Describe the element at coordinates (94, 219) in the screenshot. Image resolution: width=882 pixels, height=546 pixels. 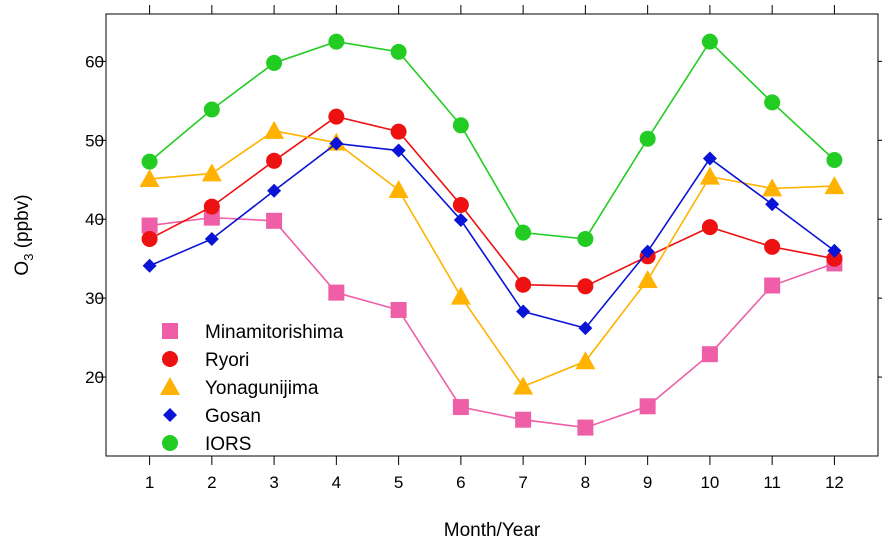
I see `y-tick-label: 40` at that location.